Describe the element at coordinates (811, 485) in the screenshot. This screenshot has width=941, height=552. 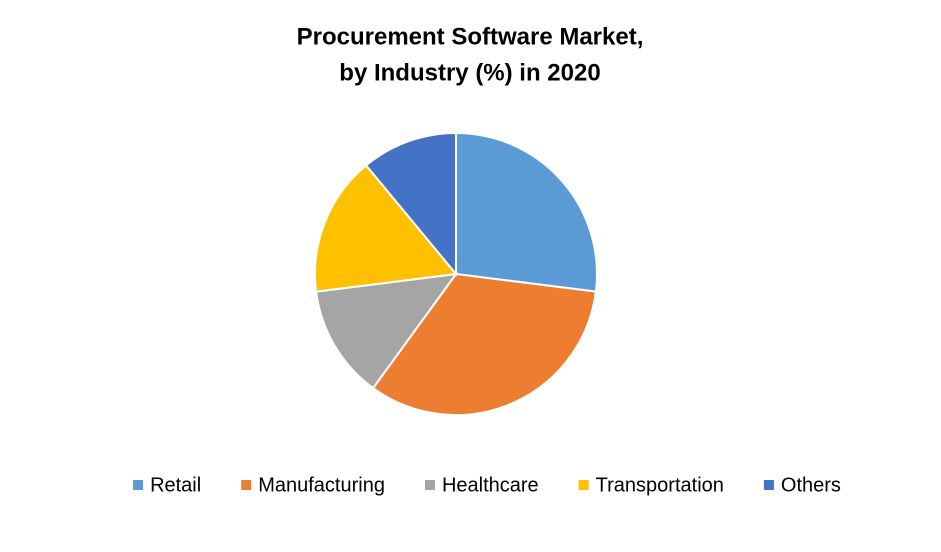
I see `legend-label: Others` at that location.